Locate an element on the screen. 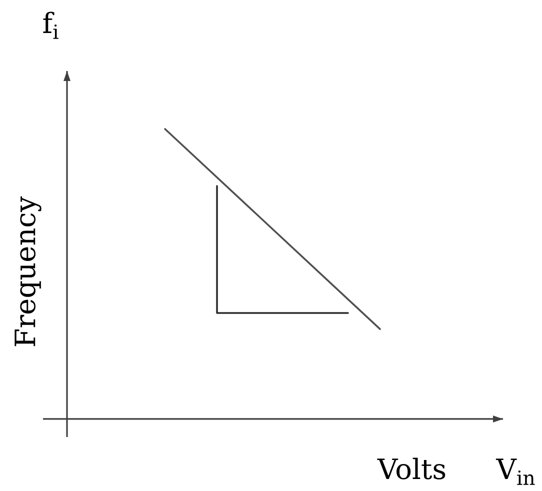 This screenshot has width=542, height=491. y-axis-title: Frequency is located at coordinates (28, 271).